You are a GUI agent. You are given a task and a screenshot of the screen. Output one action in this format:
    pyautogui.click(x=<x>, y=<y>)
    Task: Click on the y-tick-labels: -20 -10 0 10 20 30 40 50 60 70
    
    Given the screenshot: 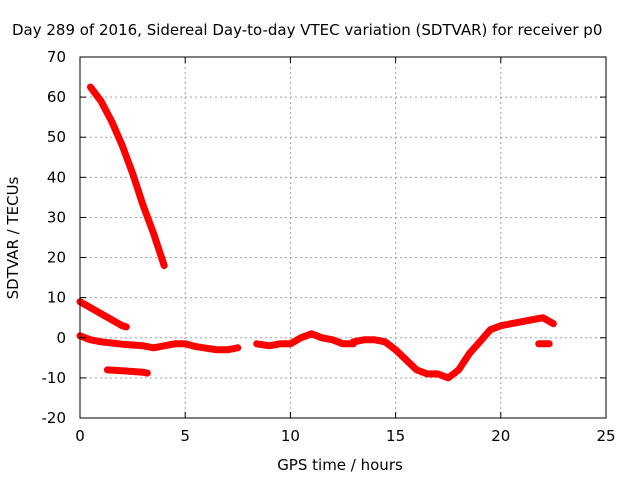 What is the action you would take?
    pyautogui.click(x=54, y=237)
    